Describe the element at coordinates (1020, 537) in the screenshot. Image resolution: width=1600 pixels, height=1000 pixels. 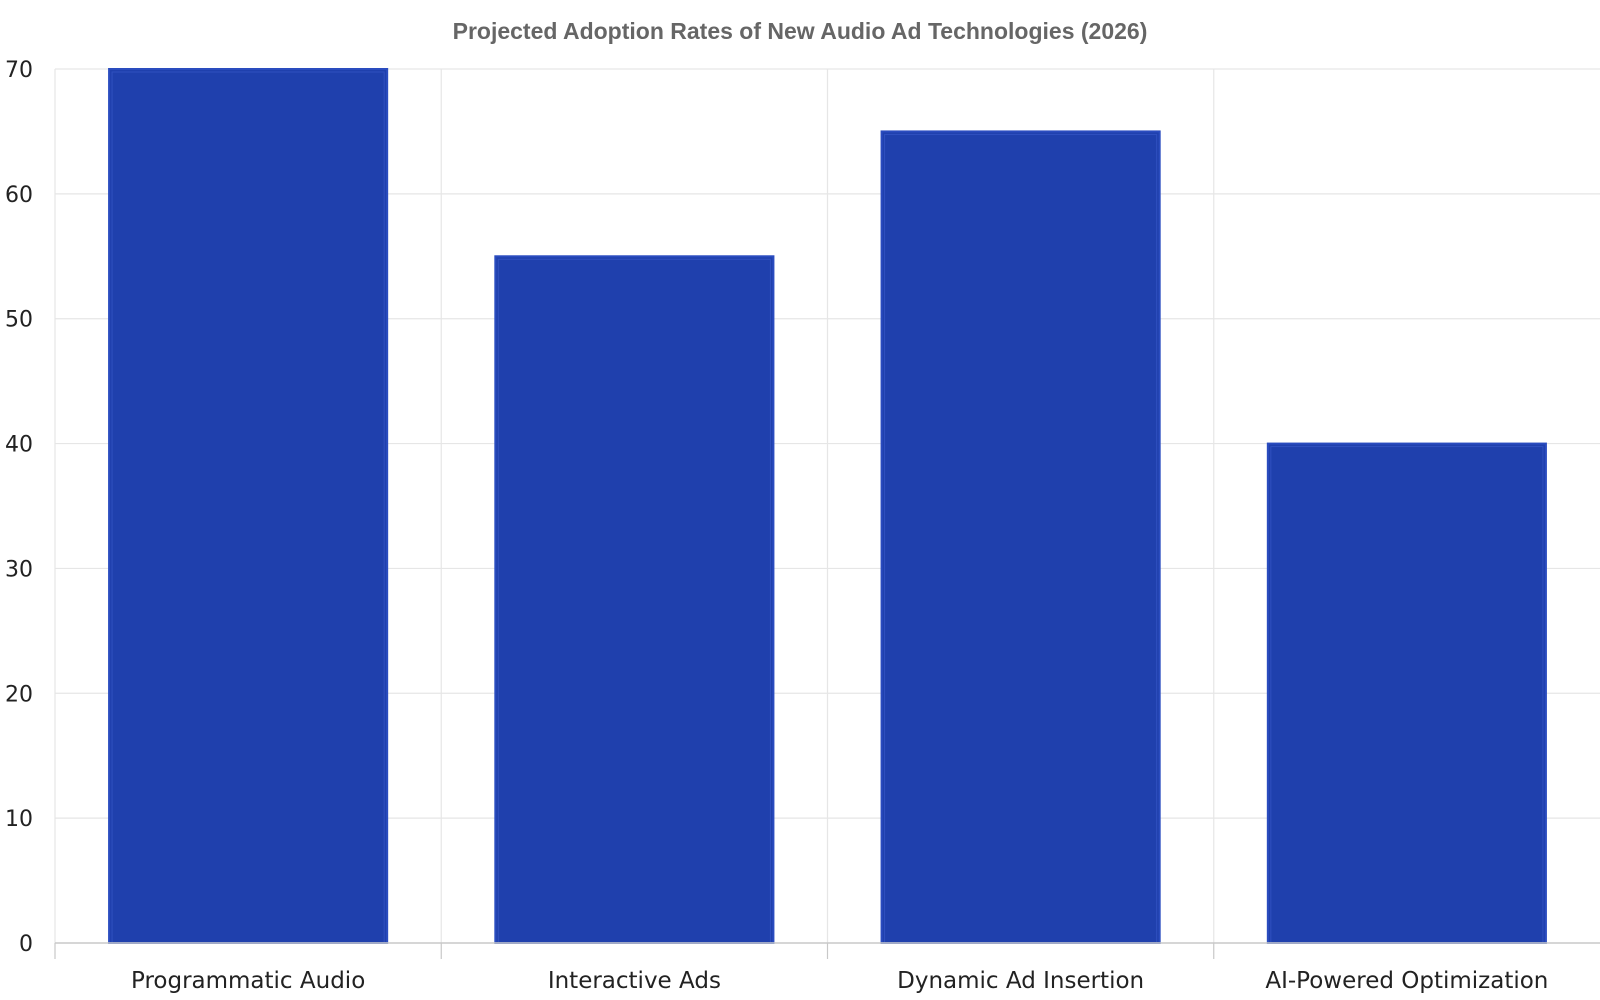
I see `bar-dynamic-ad-insertion` at that location.